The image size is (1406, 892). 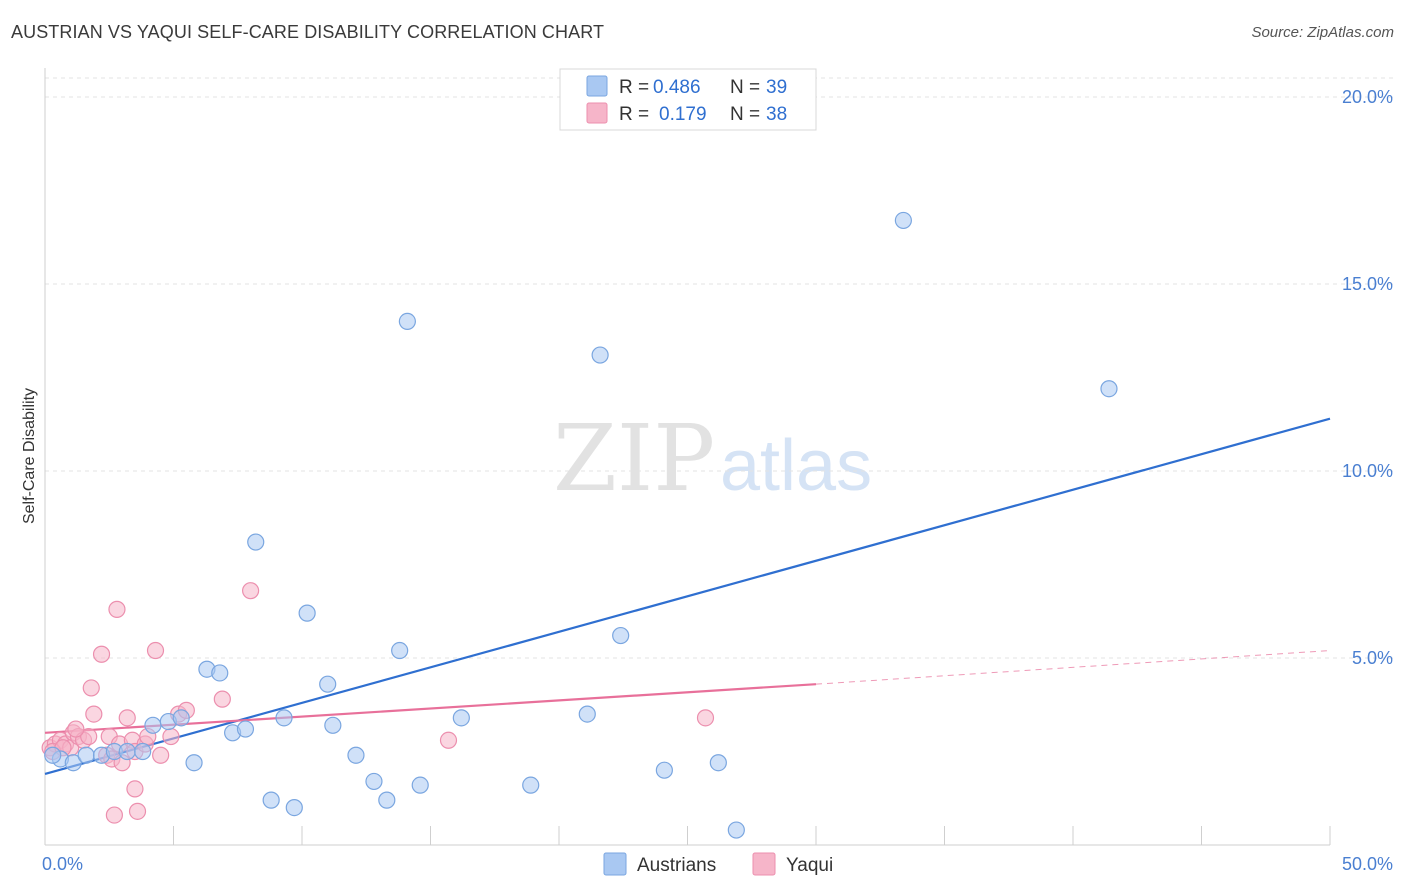 I want to click on y-tick-label: 5.0%, so click(x=1372, y=658).